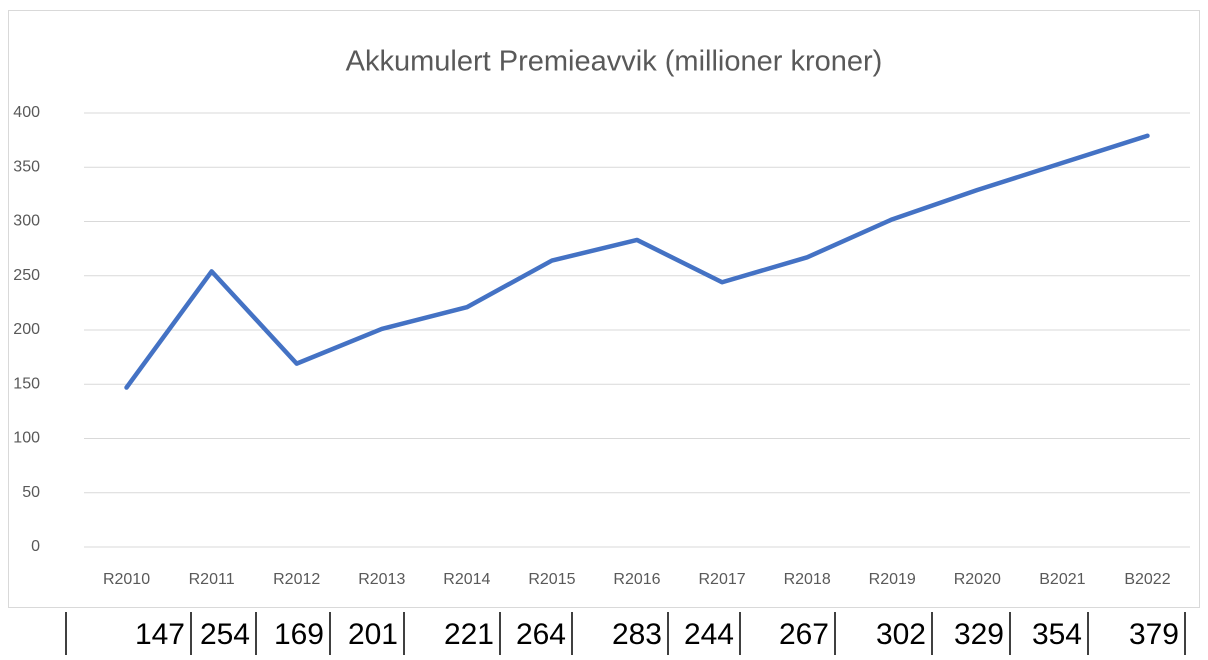 This screenshot has width=1208, height=660. I want to click on table-value: 201, so click(373, 634).